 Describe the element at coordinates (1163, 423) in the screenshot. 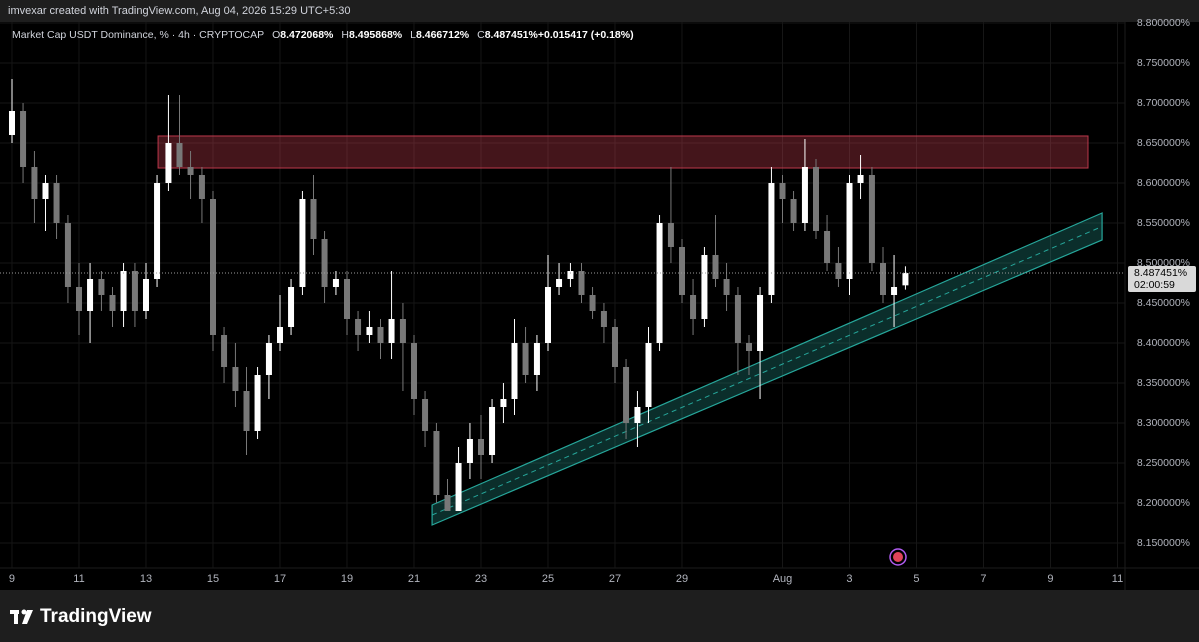

I see `y-tick-label: 8.300000%` at that location.